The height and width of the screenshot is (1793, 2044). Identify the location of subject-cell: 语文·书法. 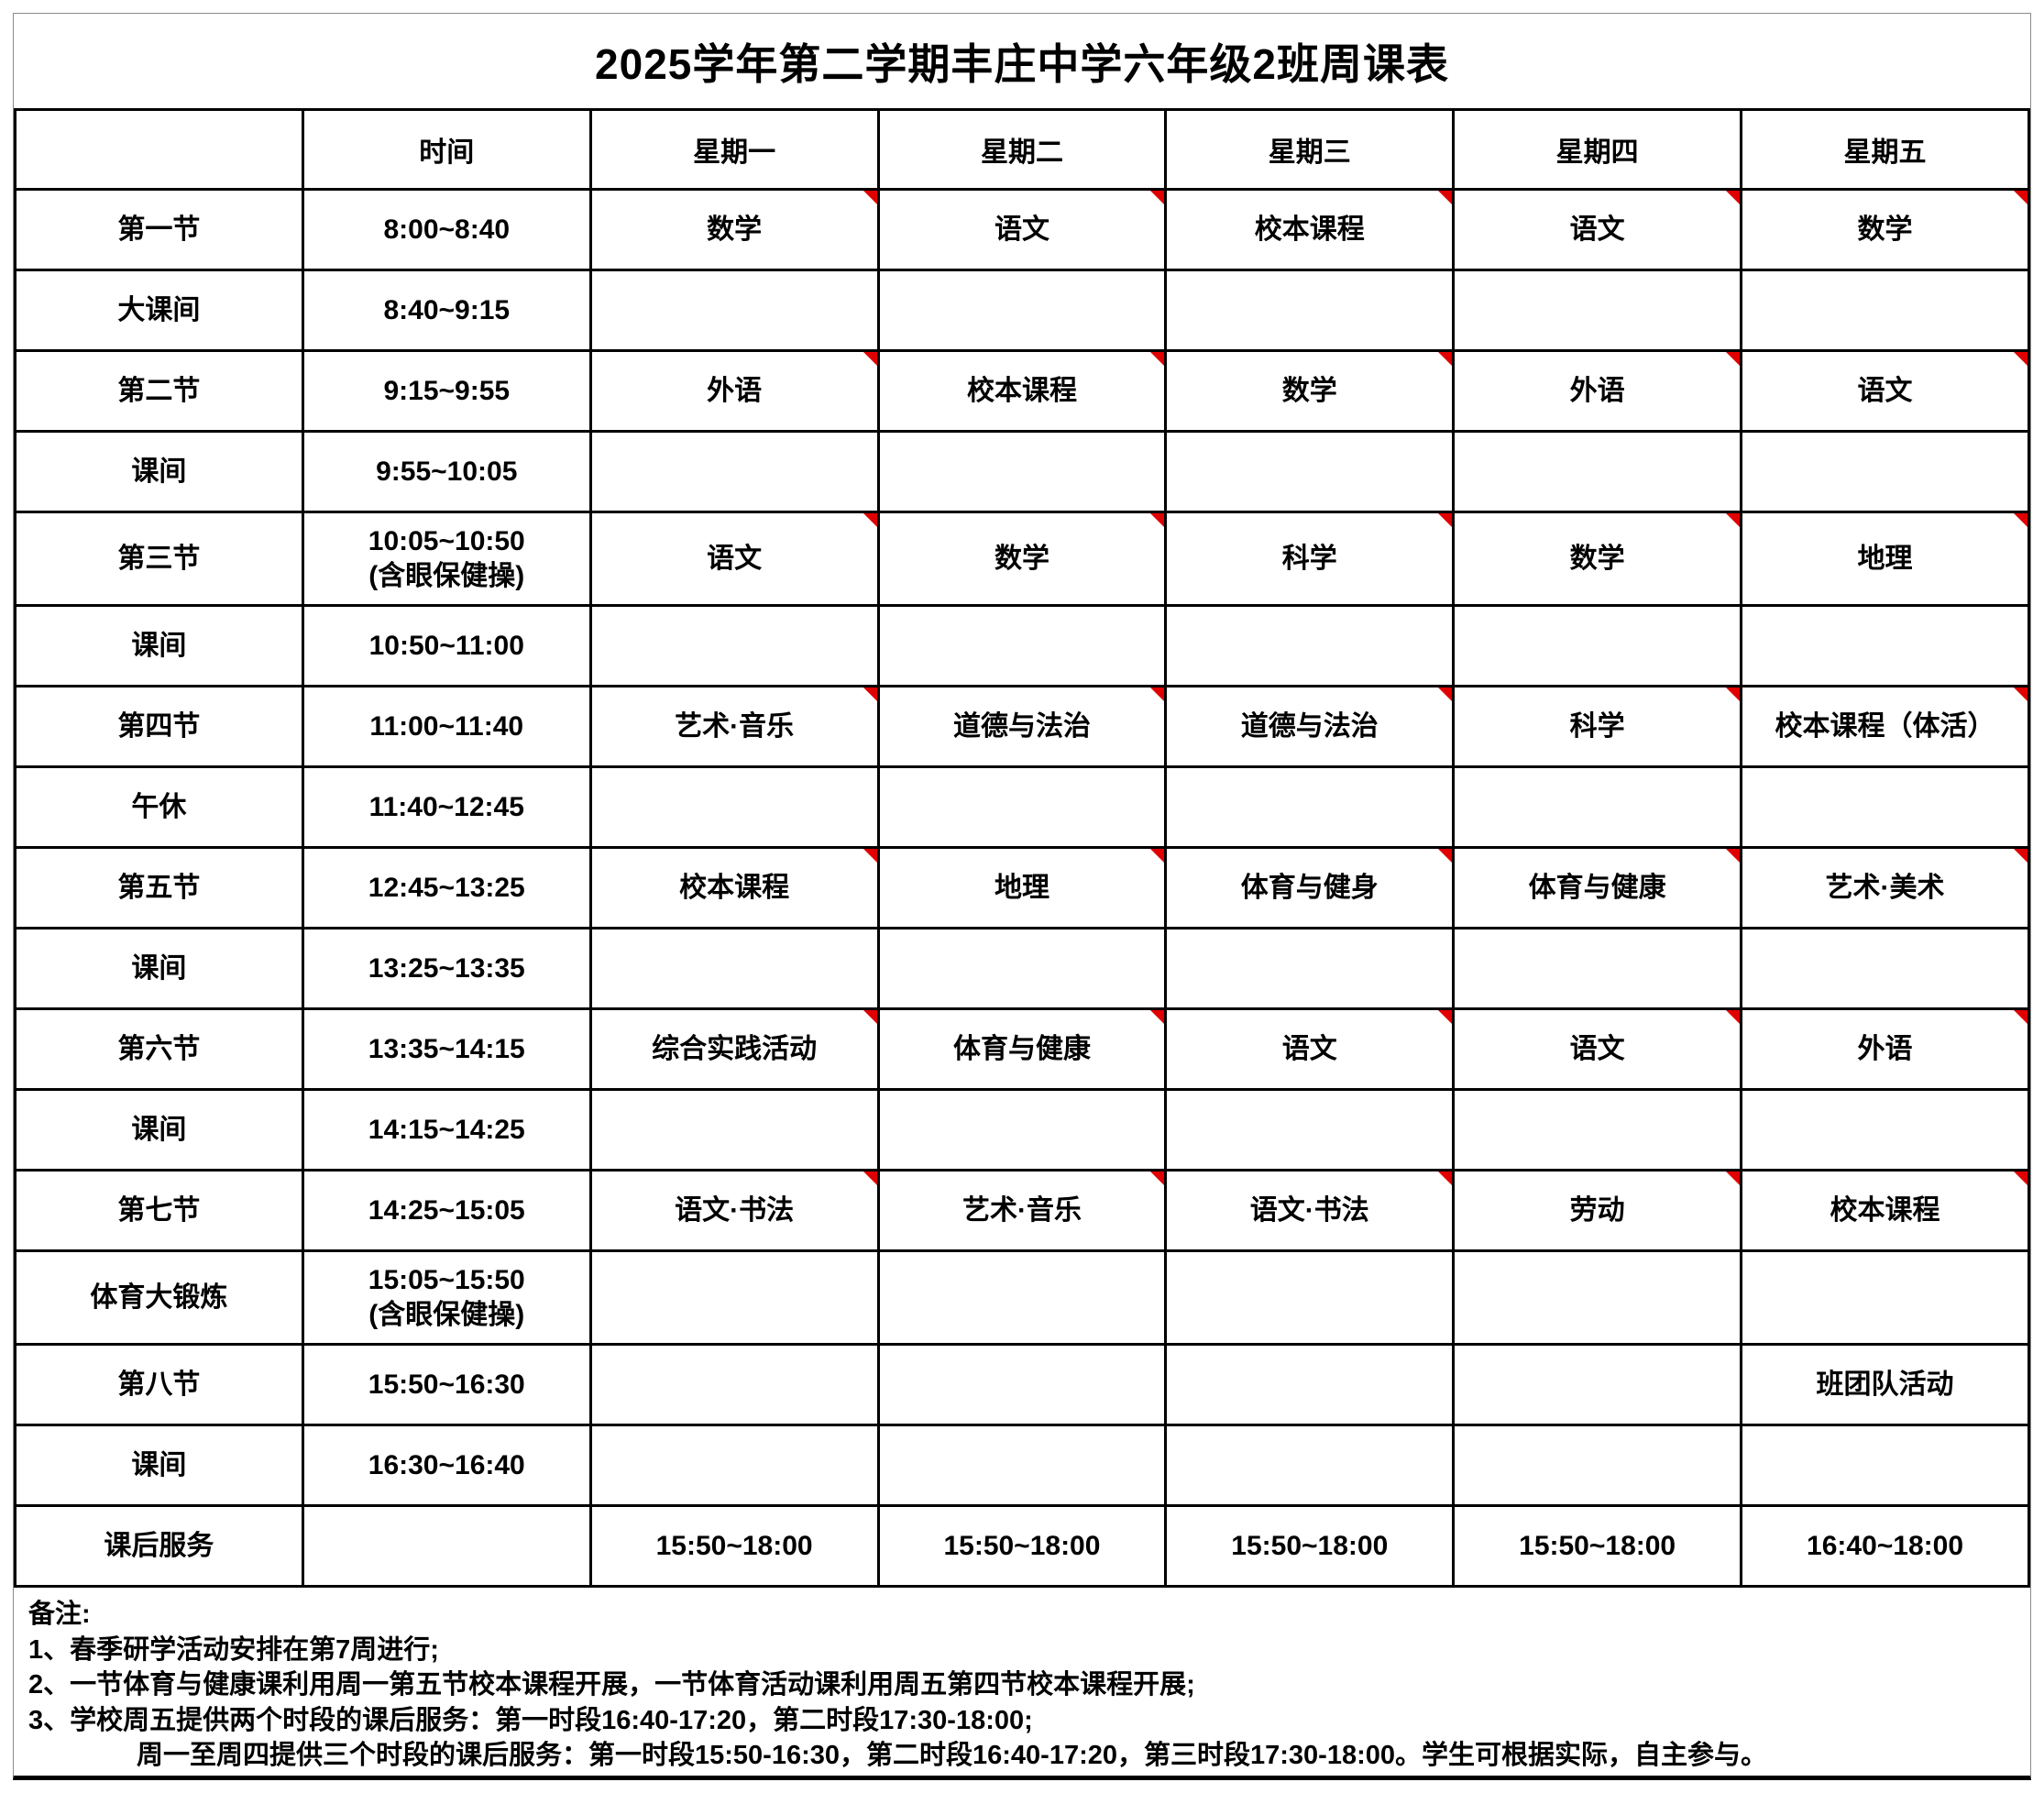
(734, 1210).